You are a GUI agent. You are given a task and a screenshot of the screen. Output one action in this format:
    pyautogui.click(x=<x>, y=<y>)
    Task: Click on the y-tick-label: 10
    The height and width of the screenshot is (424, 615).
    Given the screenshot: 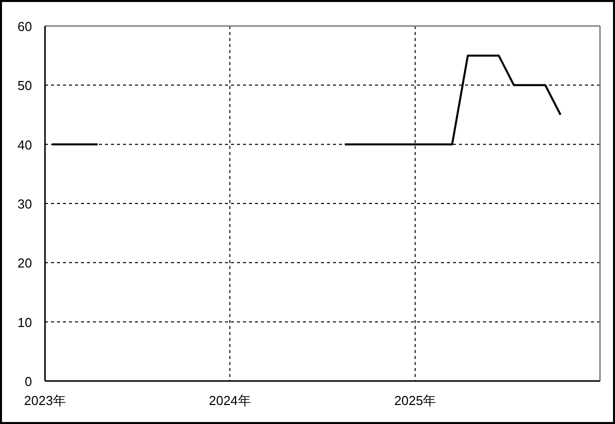 What is the action you would take?
    pyautogui.click(x=25, y=322)
    